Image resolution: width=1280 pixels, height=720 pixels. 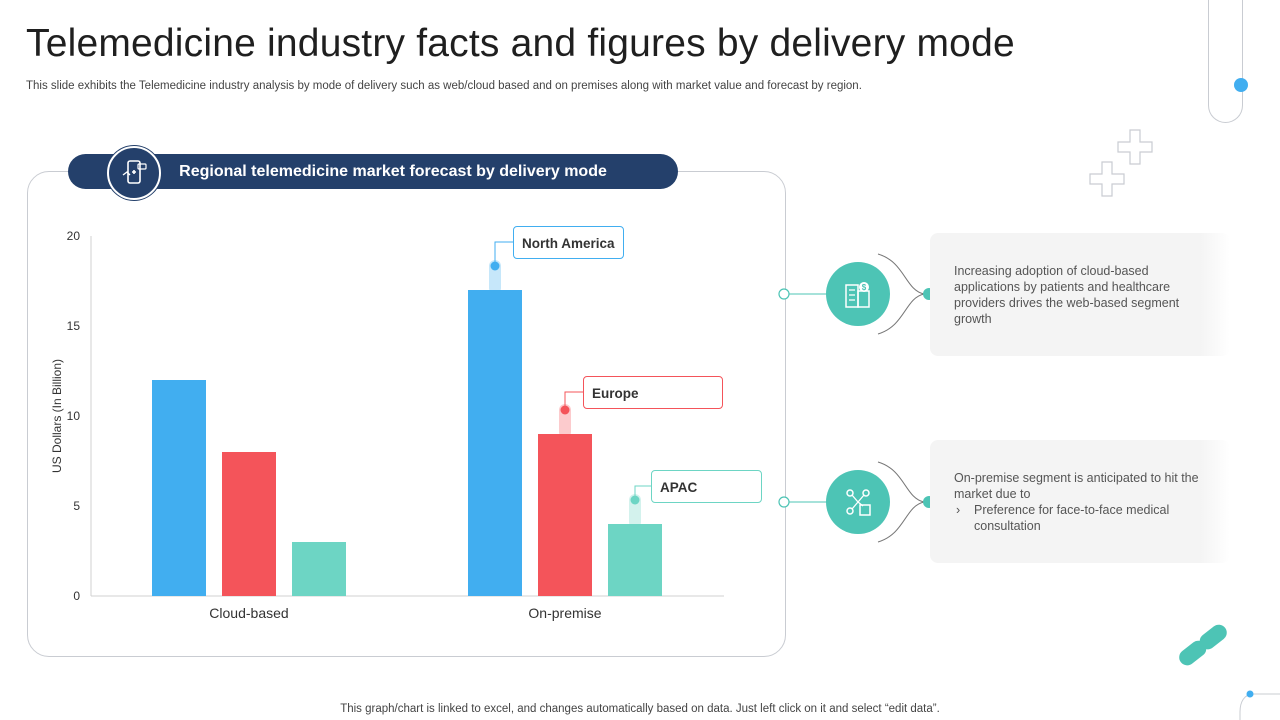 What do you see at coordinates (568, 242) in the screenshot?
I see `legend-callout-north-america: North America` at bounding box center [568, 242].